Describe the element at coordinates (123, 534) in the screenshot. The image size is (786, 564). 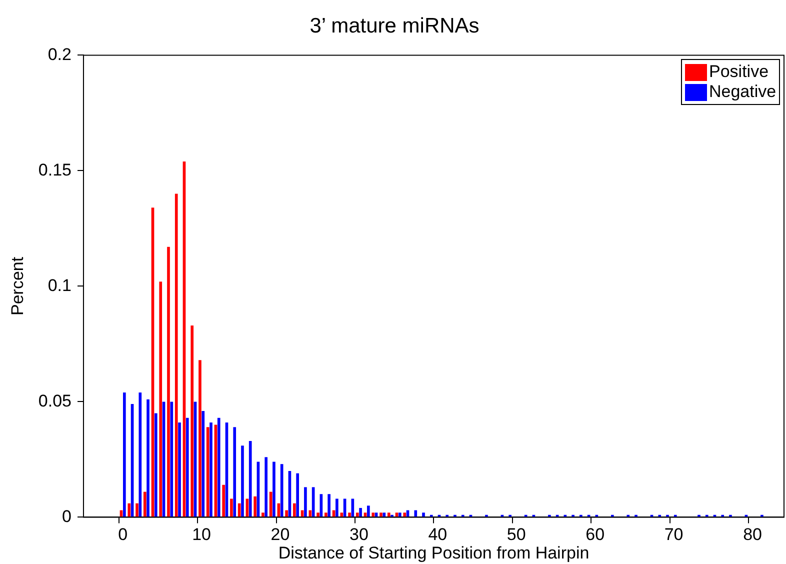
I see `x-tick-label: 0` at that location.